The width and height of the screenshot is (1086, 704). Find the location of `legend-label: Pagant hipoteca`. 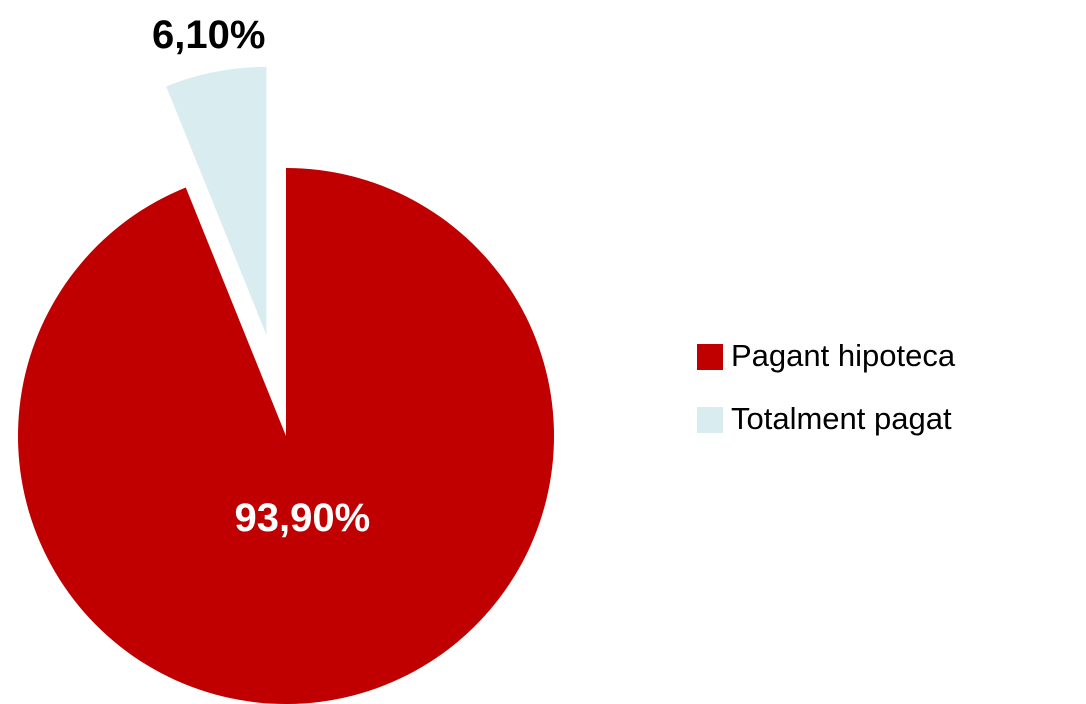

legend-label: Pagant hipoteca is located at coordinates (843, 355).